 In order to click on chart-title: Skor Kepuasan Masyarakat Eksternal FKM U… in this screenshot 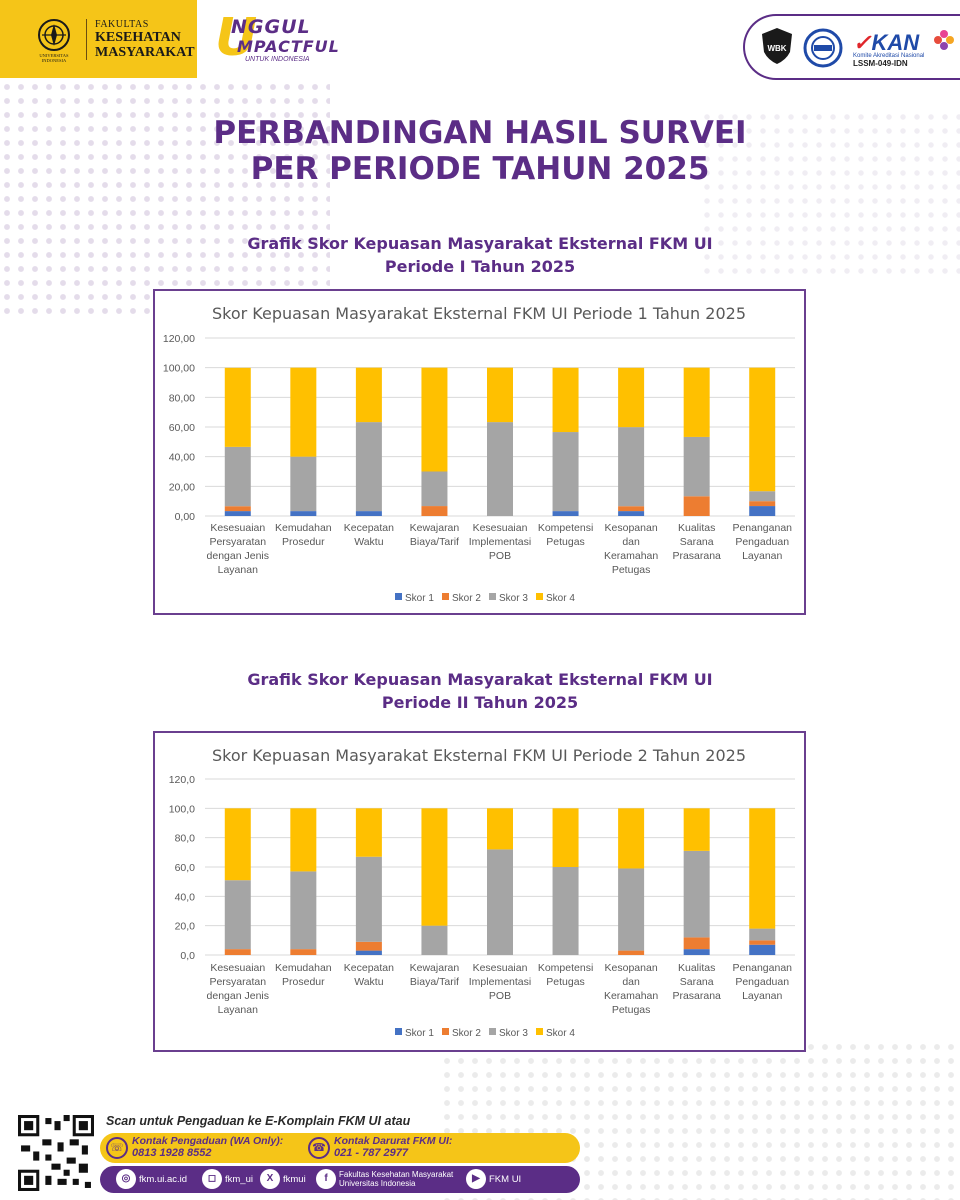, I will do `click(479, 755)`.